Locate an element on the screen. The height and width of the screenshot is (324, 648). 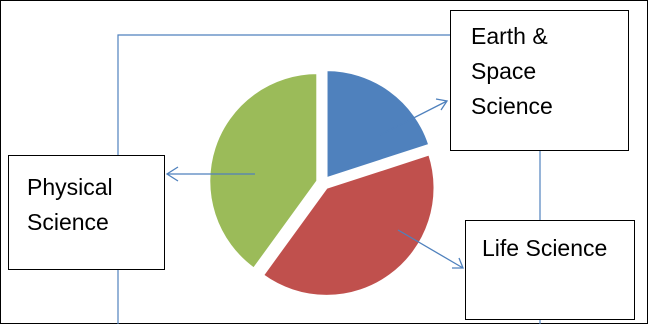
physical-label-line-1: Physical is located at coordinates (70, 187).